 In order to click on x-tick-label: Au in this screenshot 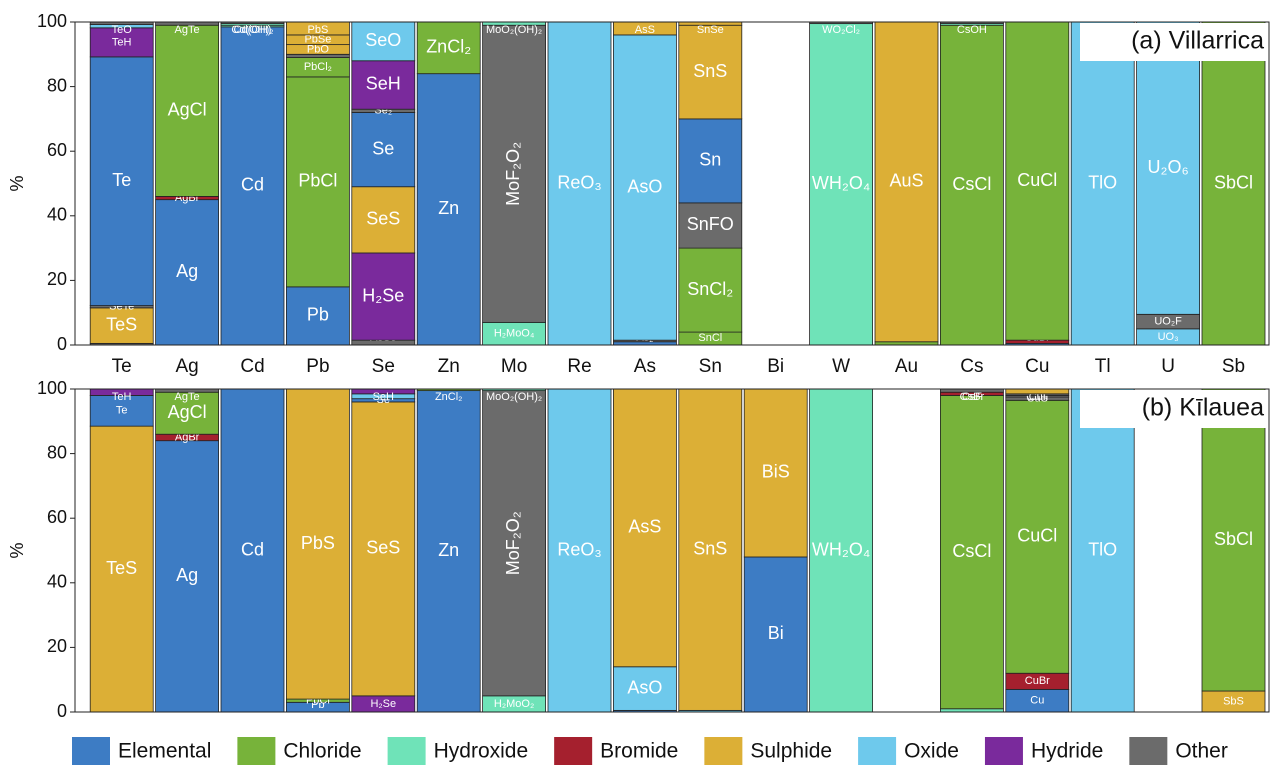, I will do `click(906, 366)`.